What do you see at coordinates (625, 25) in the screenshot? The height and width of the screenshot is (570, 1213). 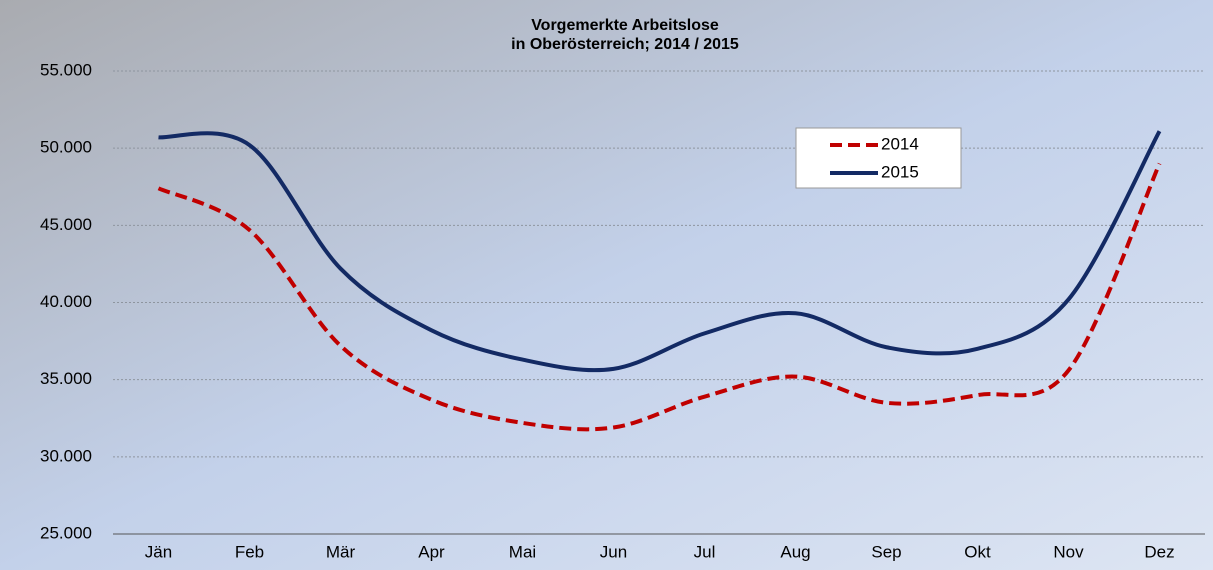 I see `chart-title: Vorgemerkte Arbeitslose` at bounding box center [625, 25].